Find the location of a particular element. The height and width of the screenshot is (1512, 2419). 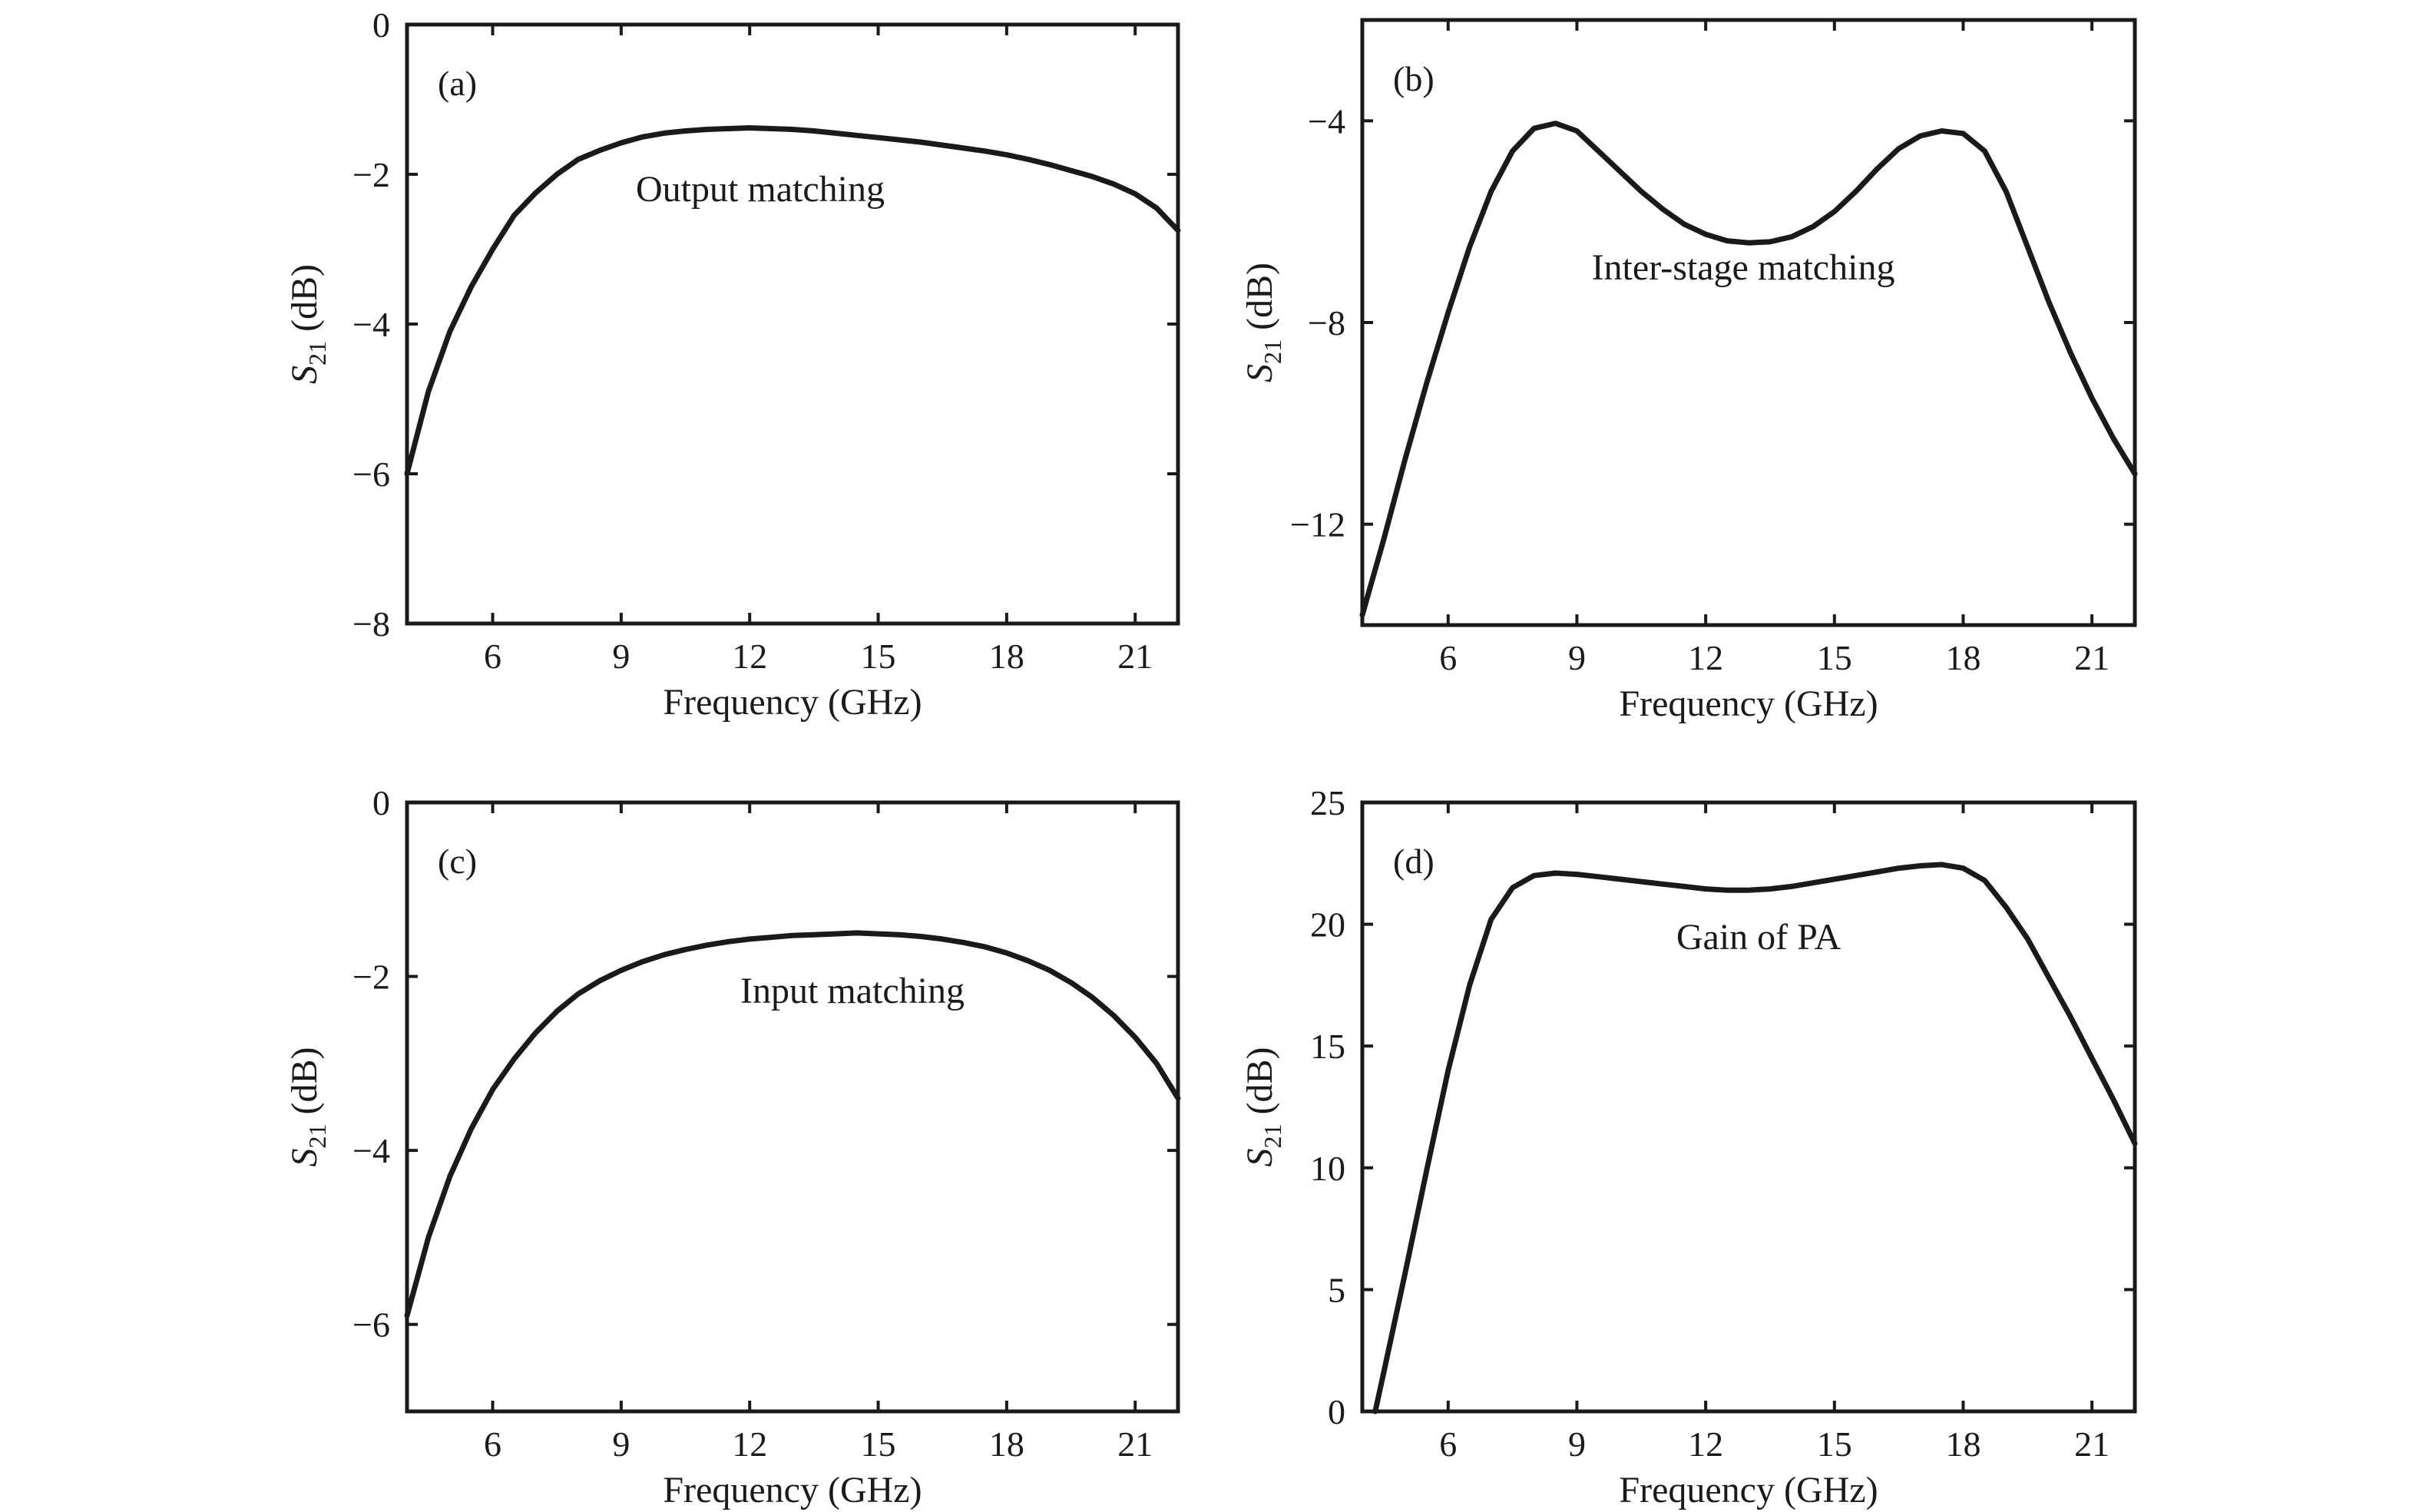

y-tick-label: 25 is located at coordinates (1327, 802).